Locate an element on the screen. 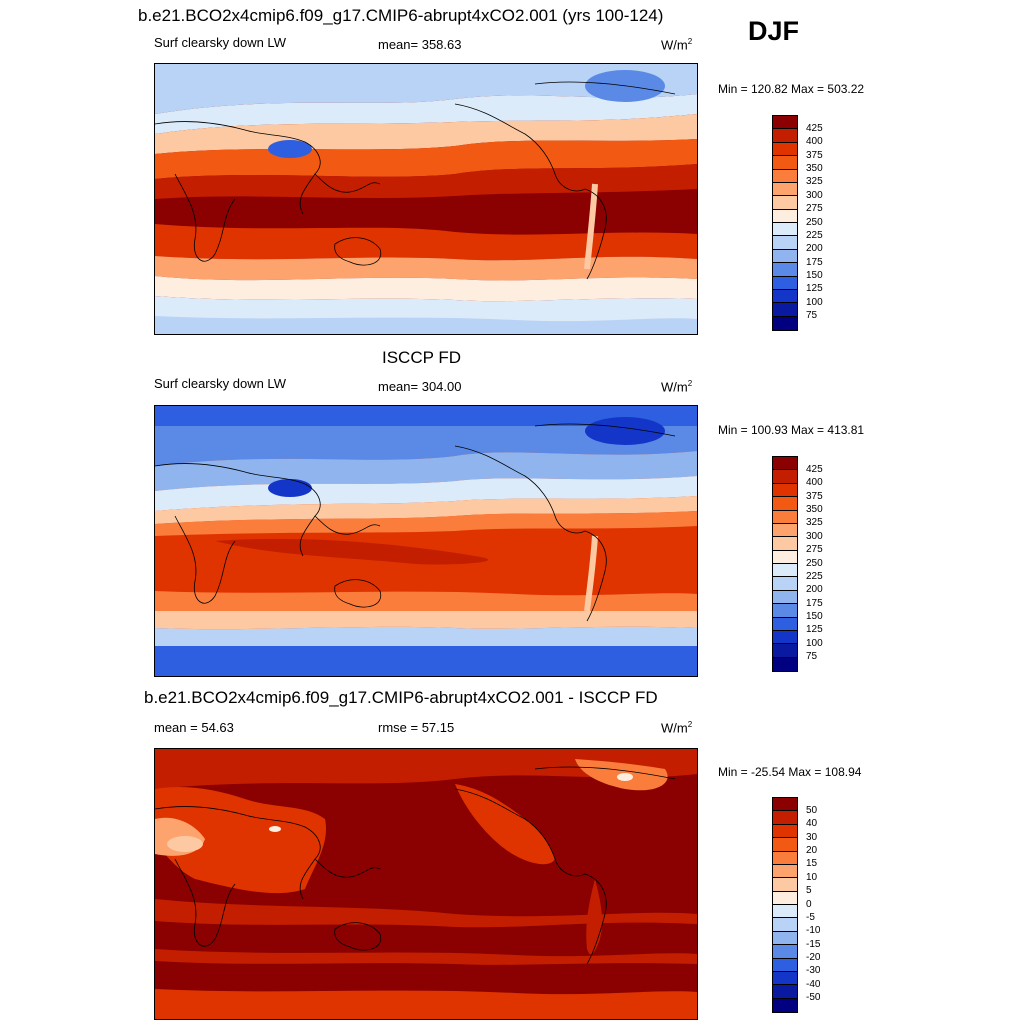  panel-2-minmax: Min = 100.93 Max = 413.81 is located at coordinates (791, 430).